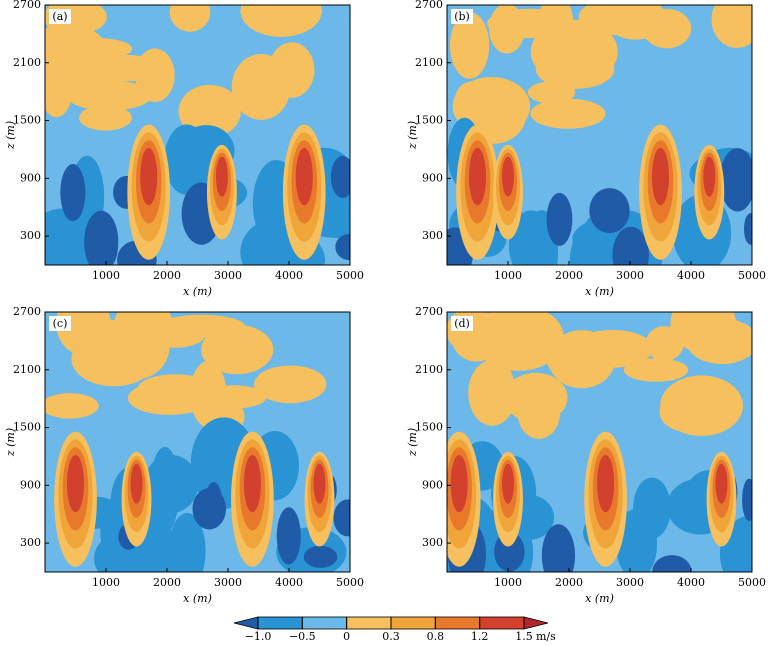 The width and height of the screenshot is (768, 646). Describe the element at coordinates (258, 636) in the screenshot. I see `colorbar-label: −1.0` at that location.